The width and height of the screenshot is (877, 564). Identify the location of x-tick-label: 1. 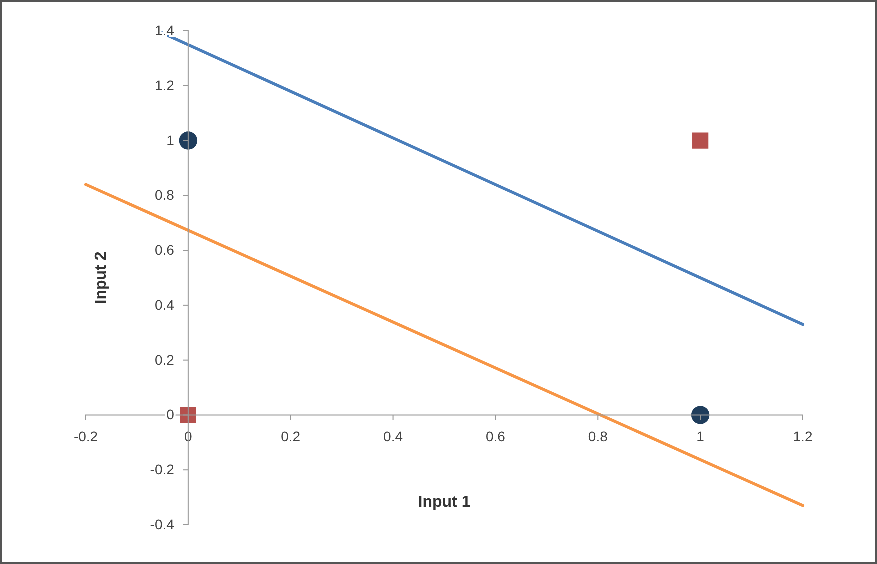
(700, 436).